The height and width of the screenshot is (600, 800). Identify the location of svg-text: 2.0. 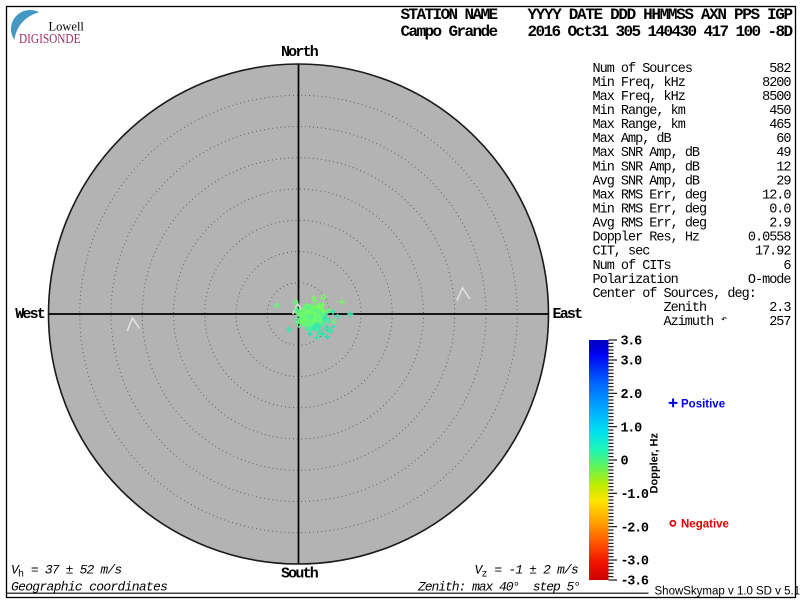
(632, 395).